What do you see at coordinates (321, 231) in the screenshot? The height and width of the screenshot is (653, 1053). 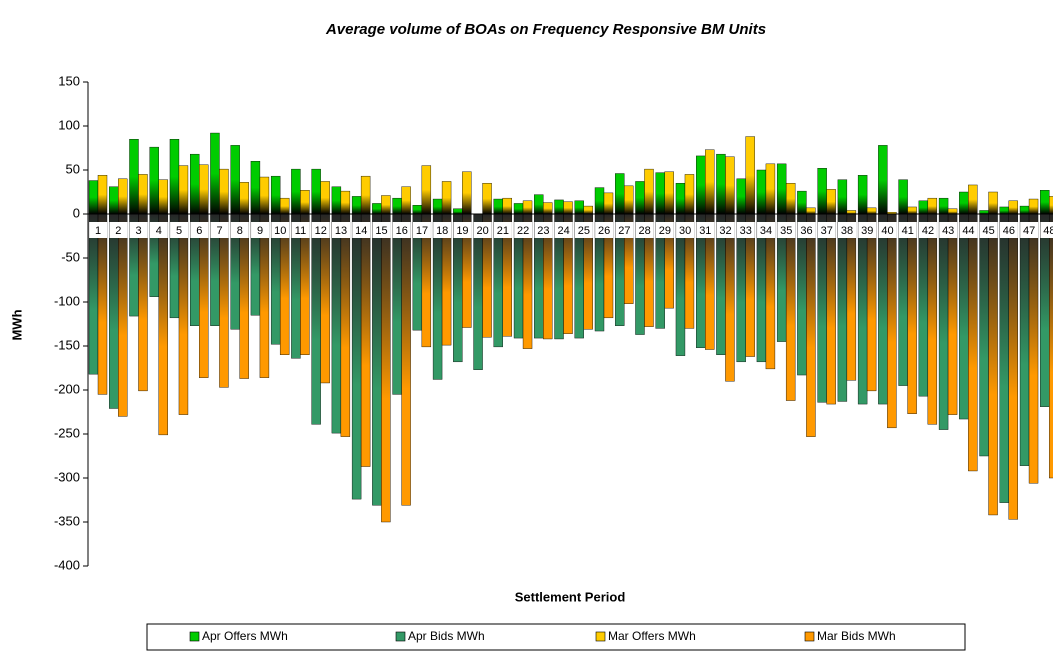 I see `x-tick-label: 12` at bounding box center [321, 231].